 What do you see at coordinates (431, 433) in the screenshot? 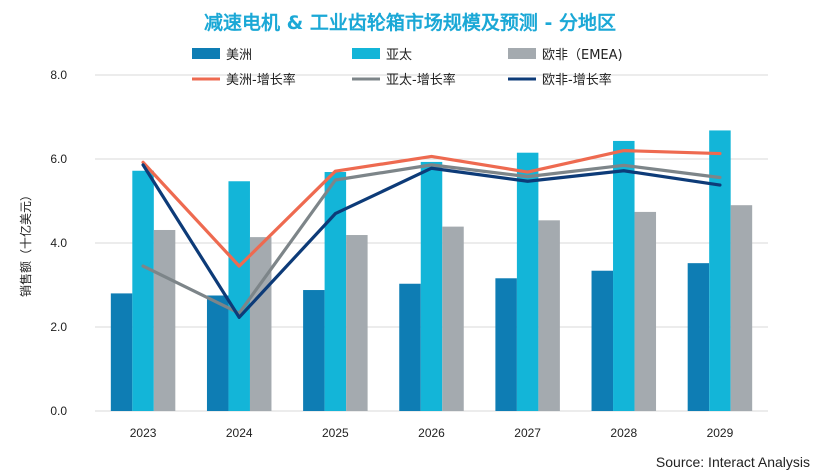
I see `x-tick-label: 2026` at bounding box center [431, 433].